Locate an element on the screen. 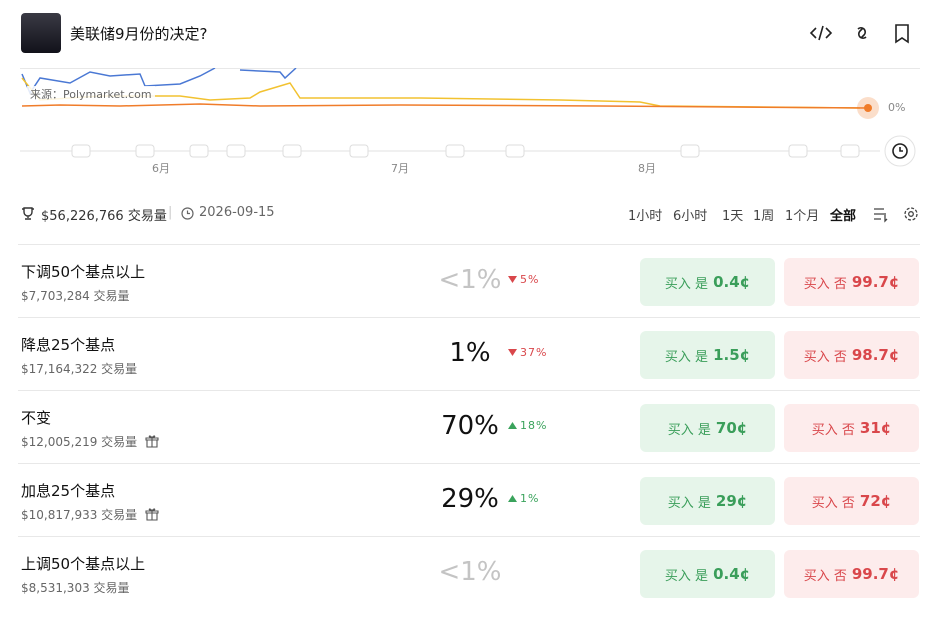  buy-no-button: 买入 否 72¢ is located at coordinates (851, 501).